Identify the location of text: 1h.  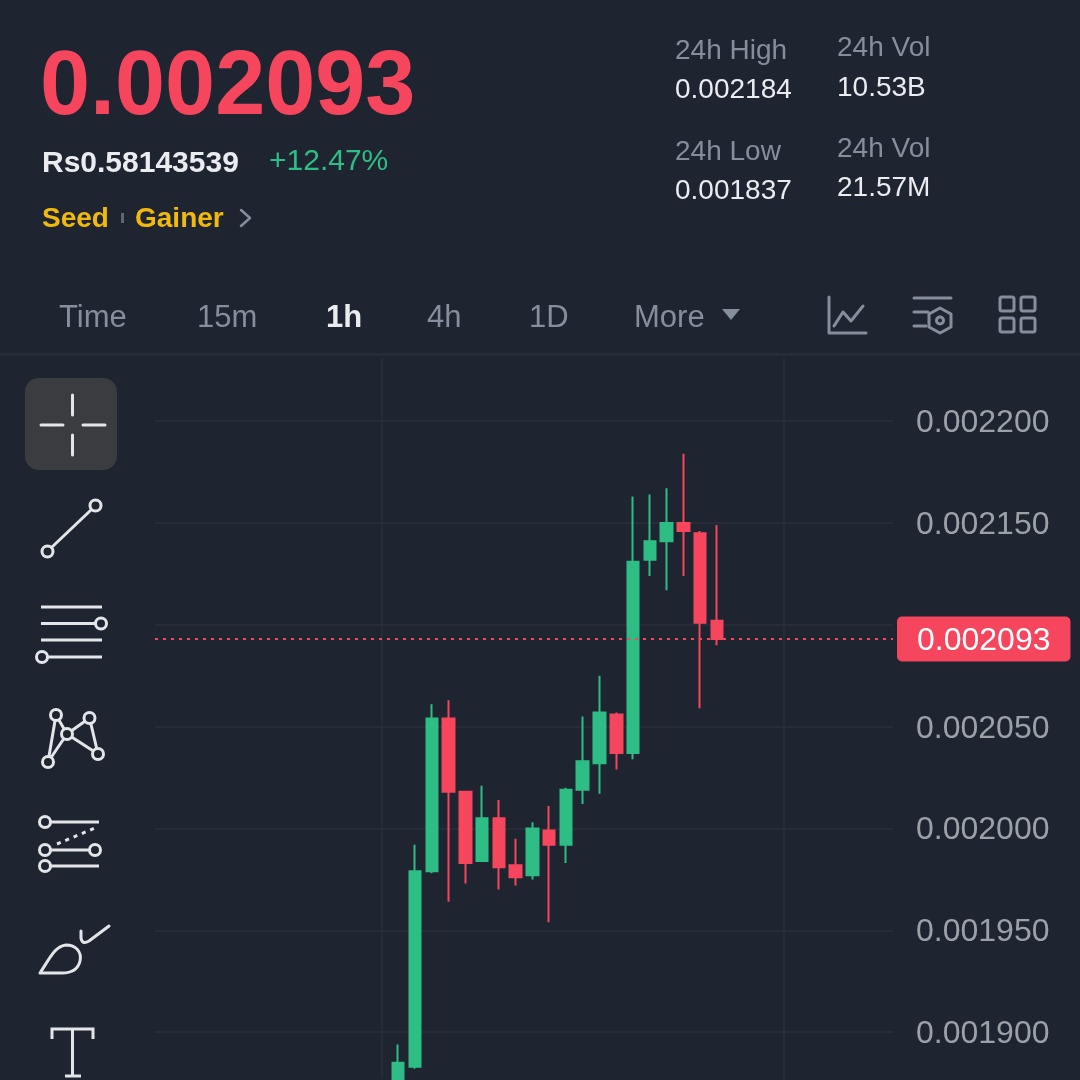
(344, 316).